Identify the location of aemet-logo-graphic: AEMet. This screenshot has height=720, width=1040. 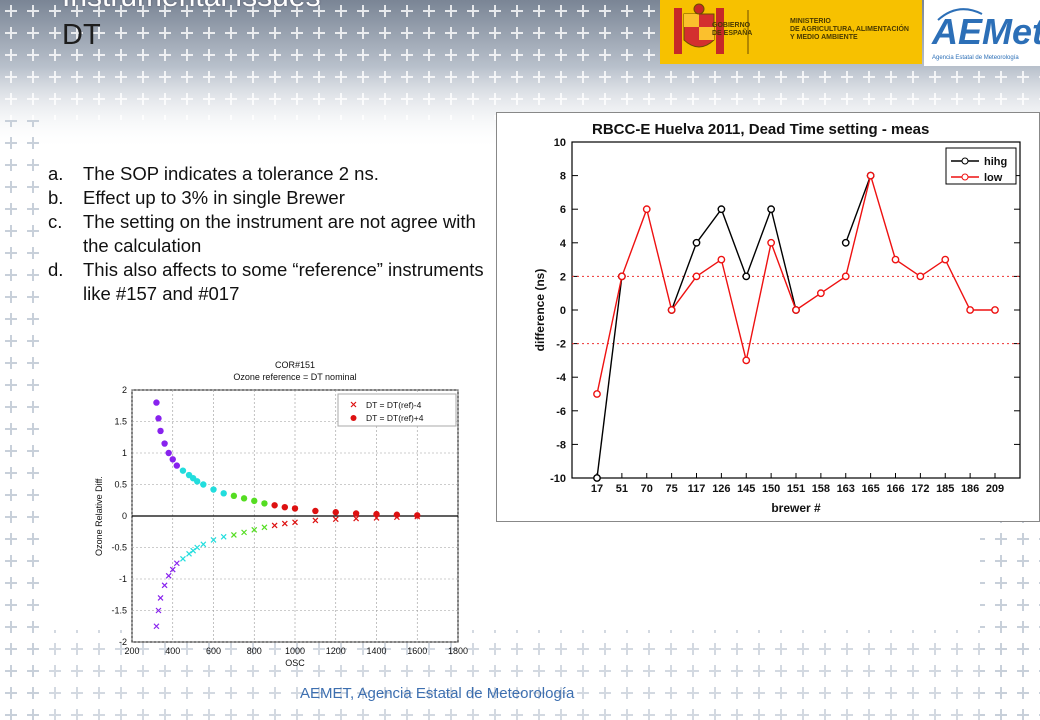
(985, 30).